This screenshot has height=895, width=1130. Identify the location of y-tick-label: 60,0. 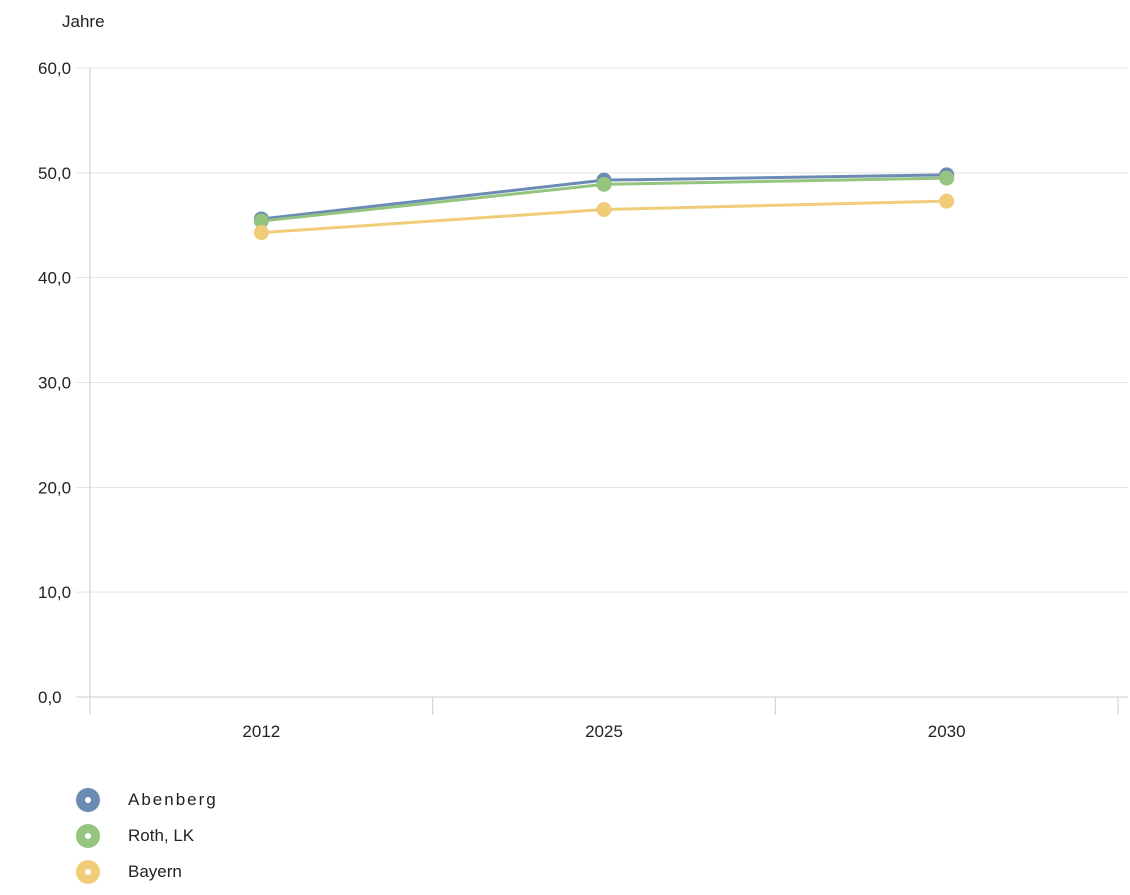
(54, 68).